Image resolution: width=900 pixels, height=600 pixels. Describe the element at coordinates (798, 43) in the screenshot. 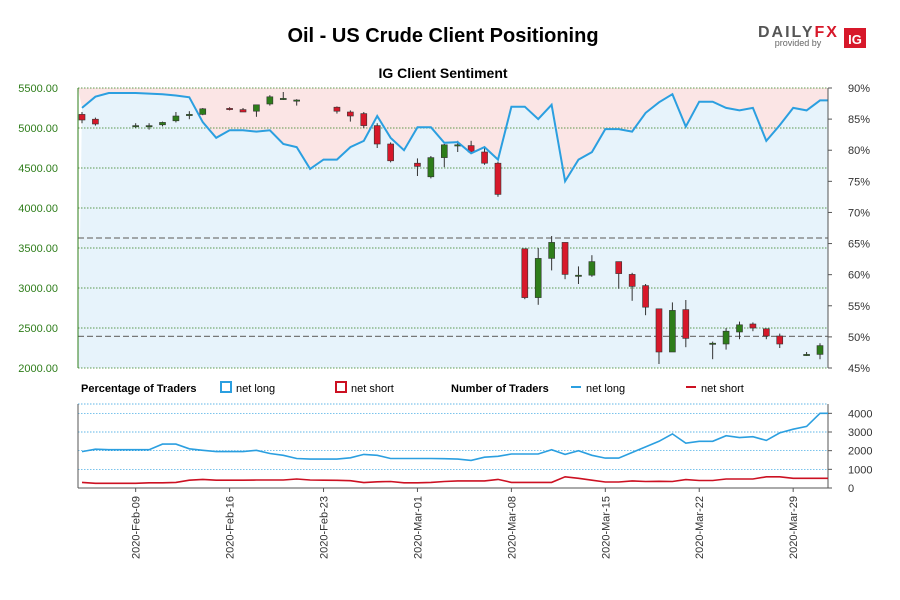

I see `logo-provided-by: provided by` at that location.